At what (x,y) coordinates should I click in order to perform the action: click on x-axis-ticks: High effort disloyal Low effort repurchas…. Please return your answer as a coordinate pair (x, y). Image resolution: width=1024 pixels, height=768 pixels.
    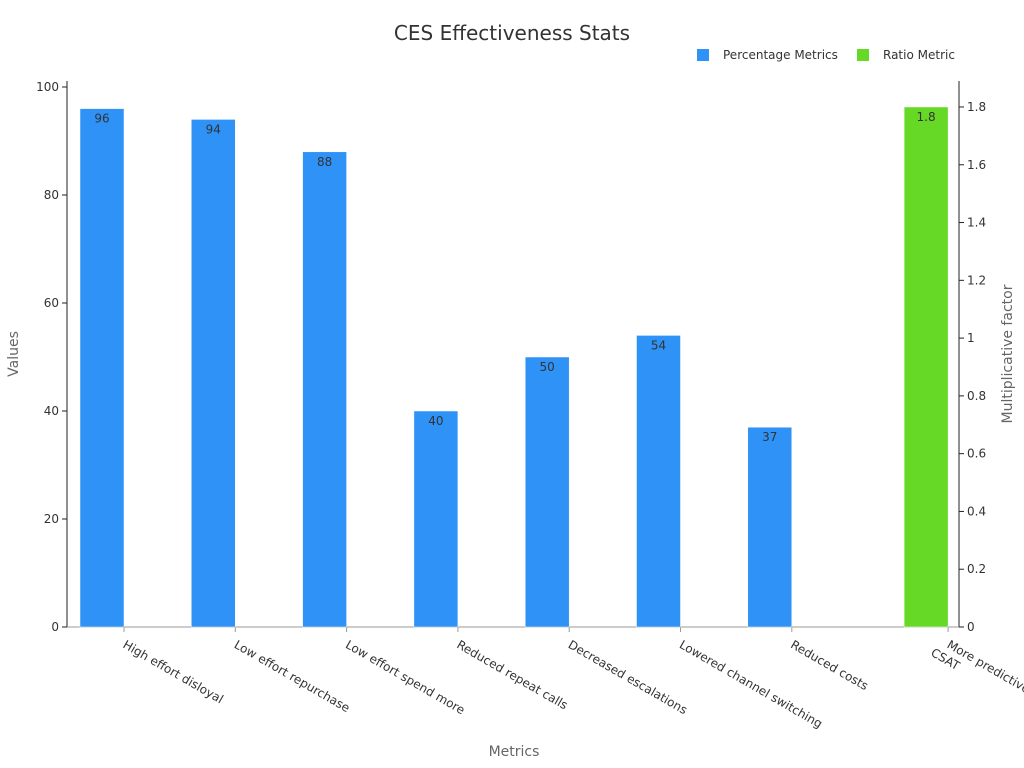
    Looking at the image, I should click on (572, 679).